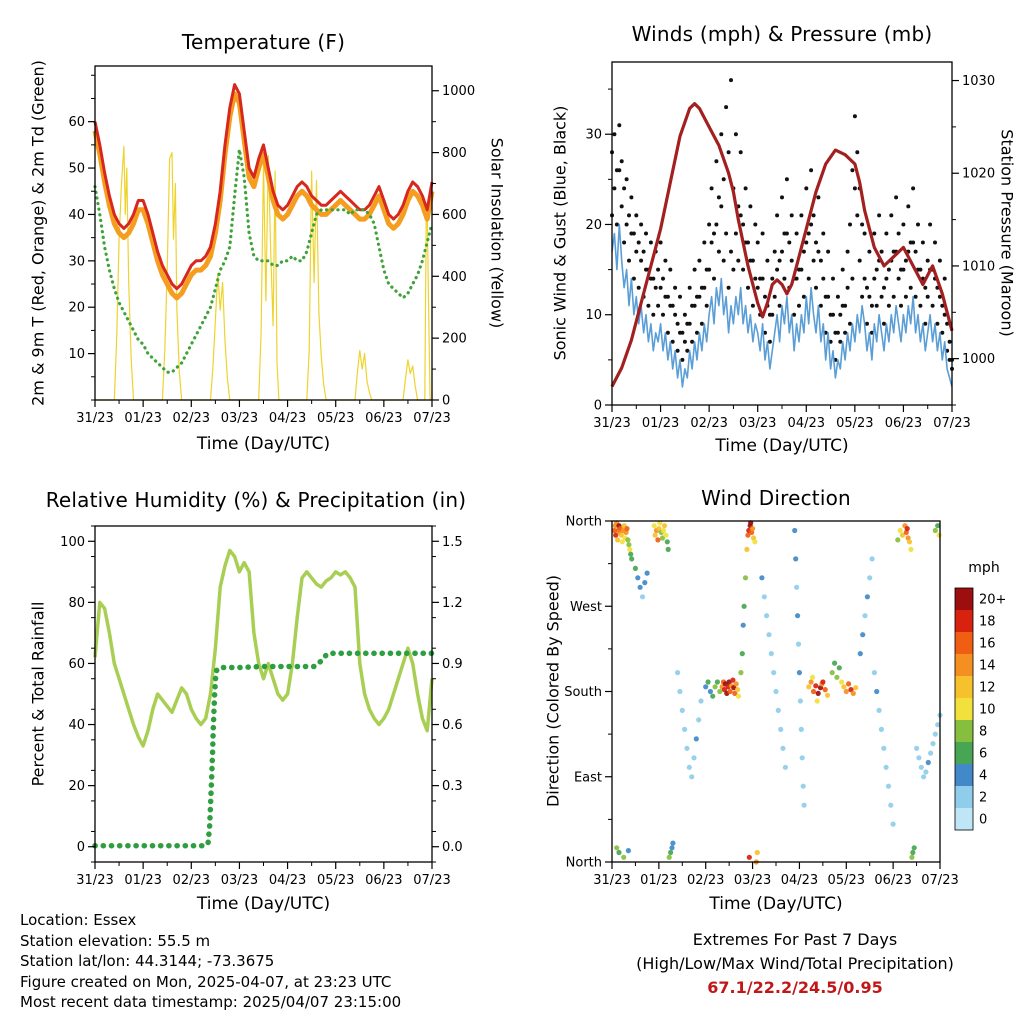 This screenshot has width=1024, height=1024. I want to click on svg-text: 400, so click(454, 277).